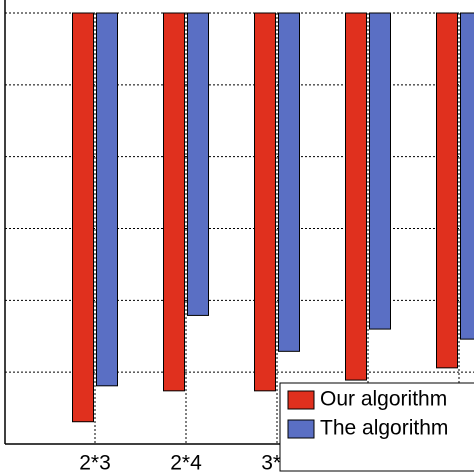 This screenshot has height=474, width=474. Describe the element at coordinates (383, 399) in the screenshot. I see `legend-label: Our algorithm` at that location.